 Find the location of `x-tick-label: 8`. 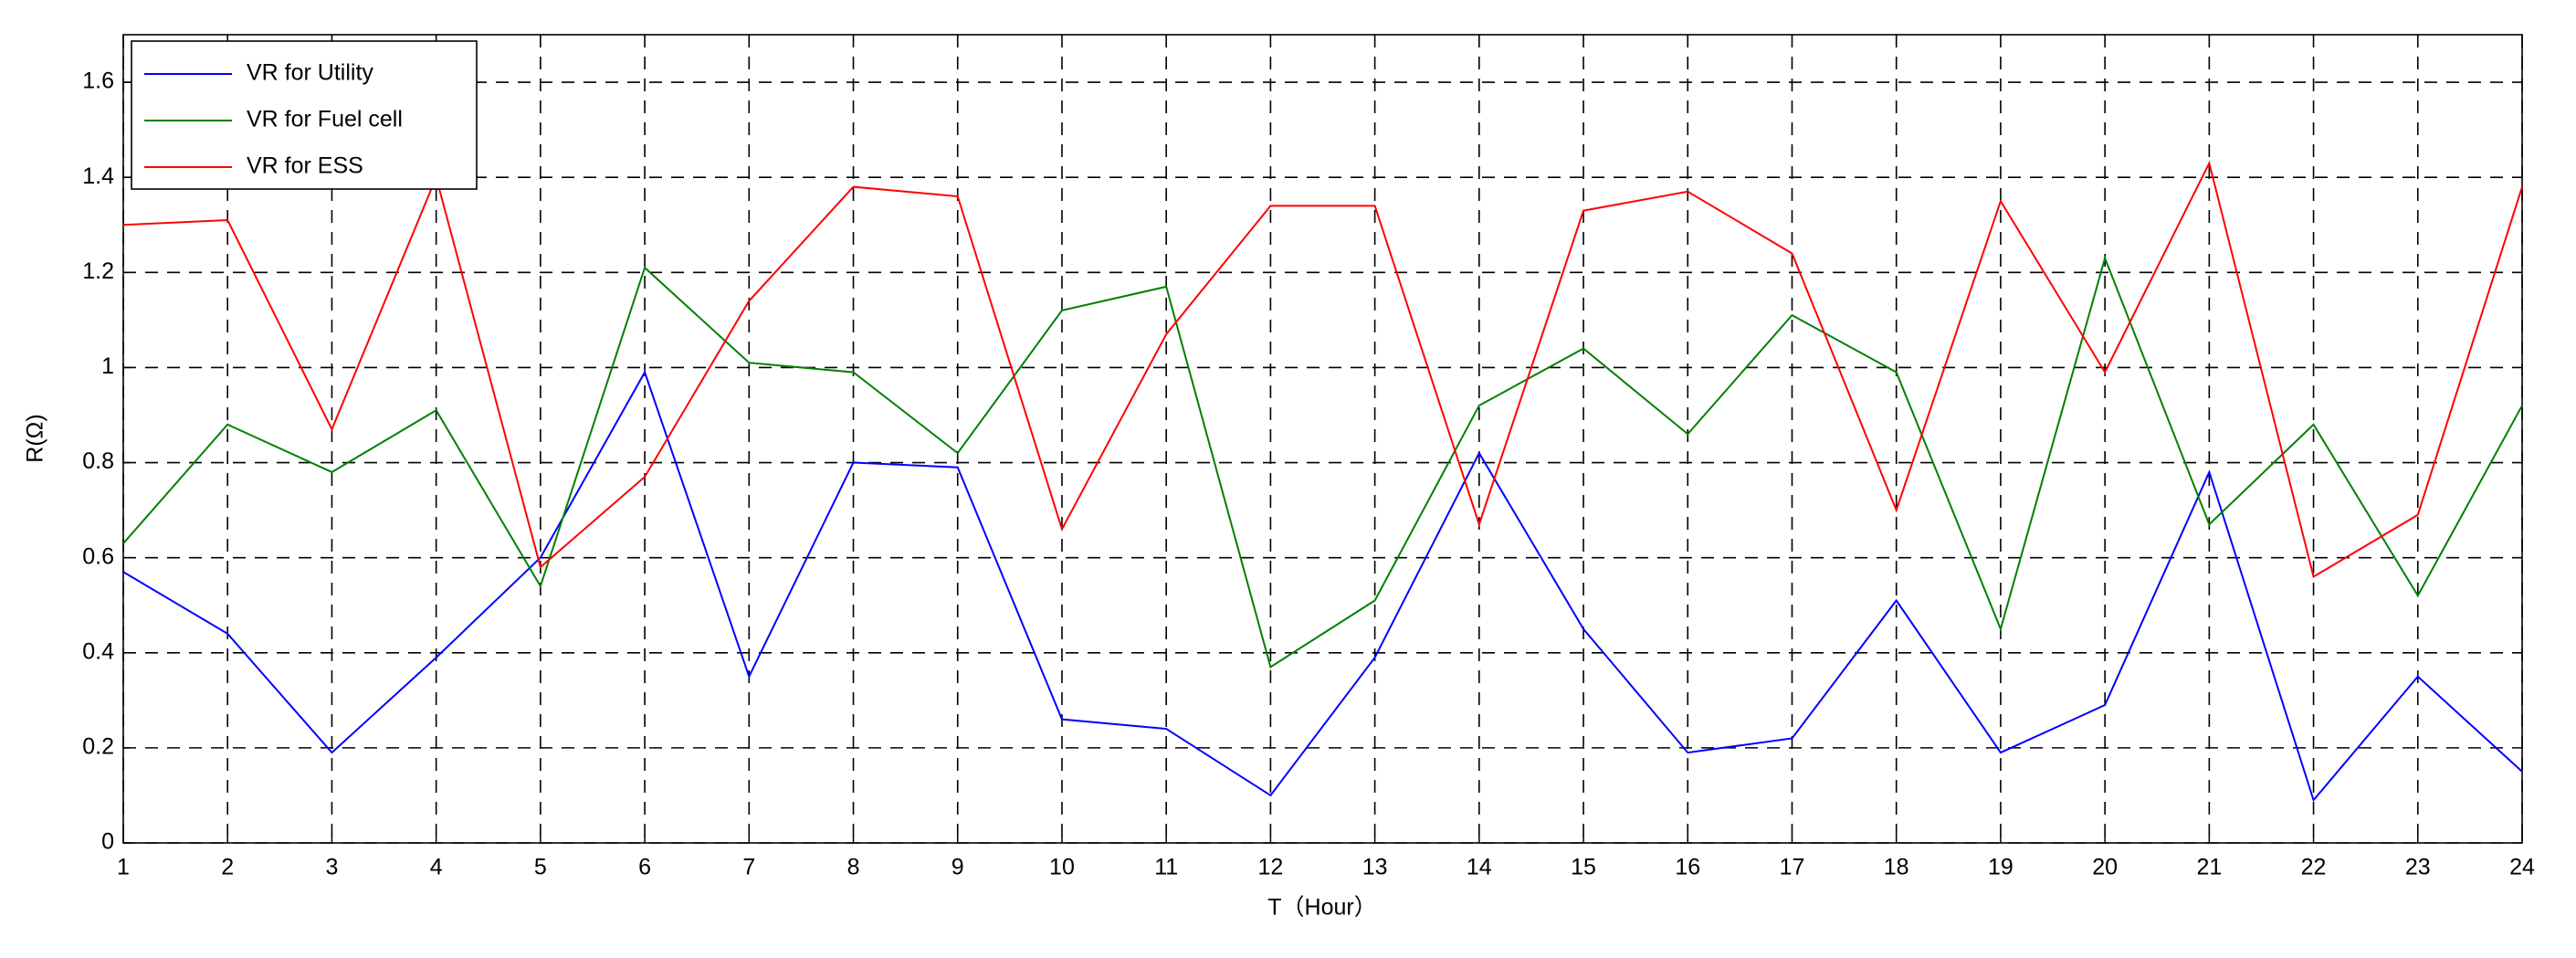

x-tick-label: 8 is located at coordinates (853, 867).